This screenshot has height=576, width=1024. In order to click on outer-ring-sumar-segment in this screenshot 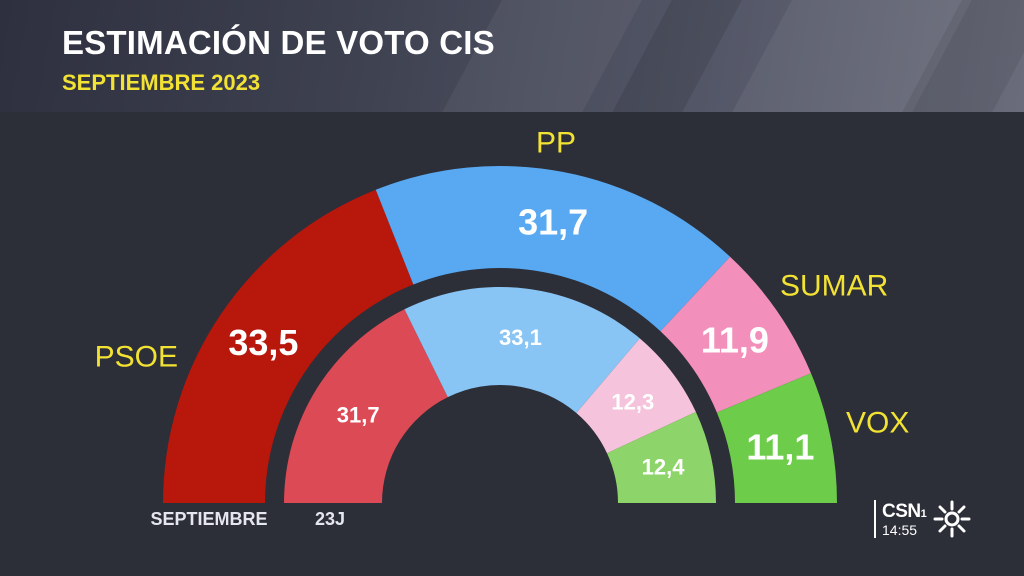, I will do `click(736, 334)`.